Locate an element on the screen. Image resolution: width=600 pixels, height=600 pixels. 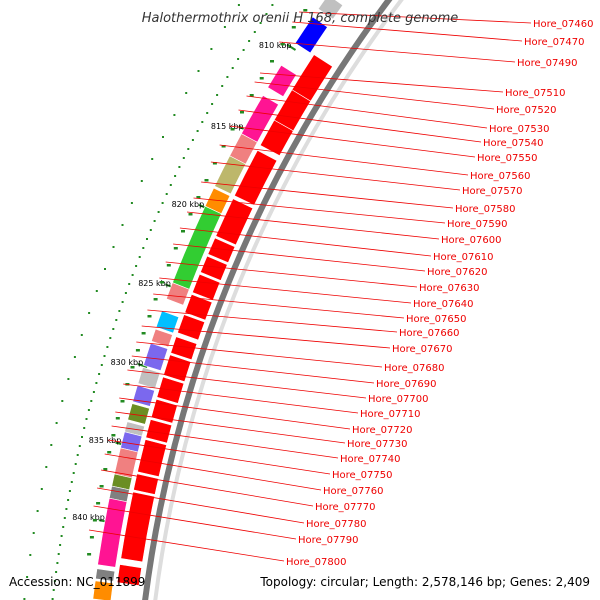
gene-label: Hore_07770 is located at coordinates (345, 507).